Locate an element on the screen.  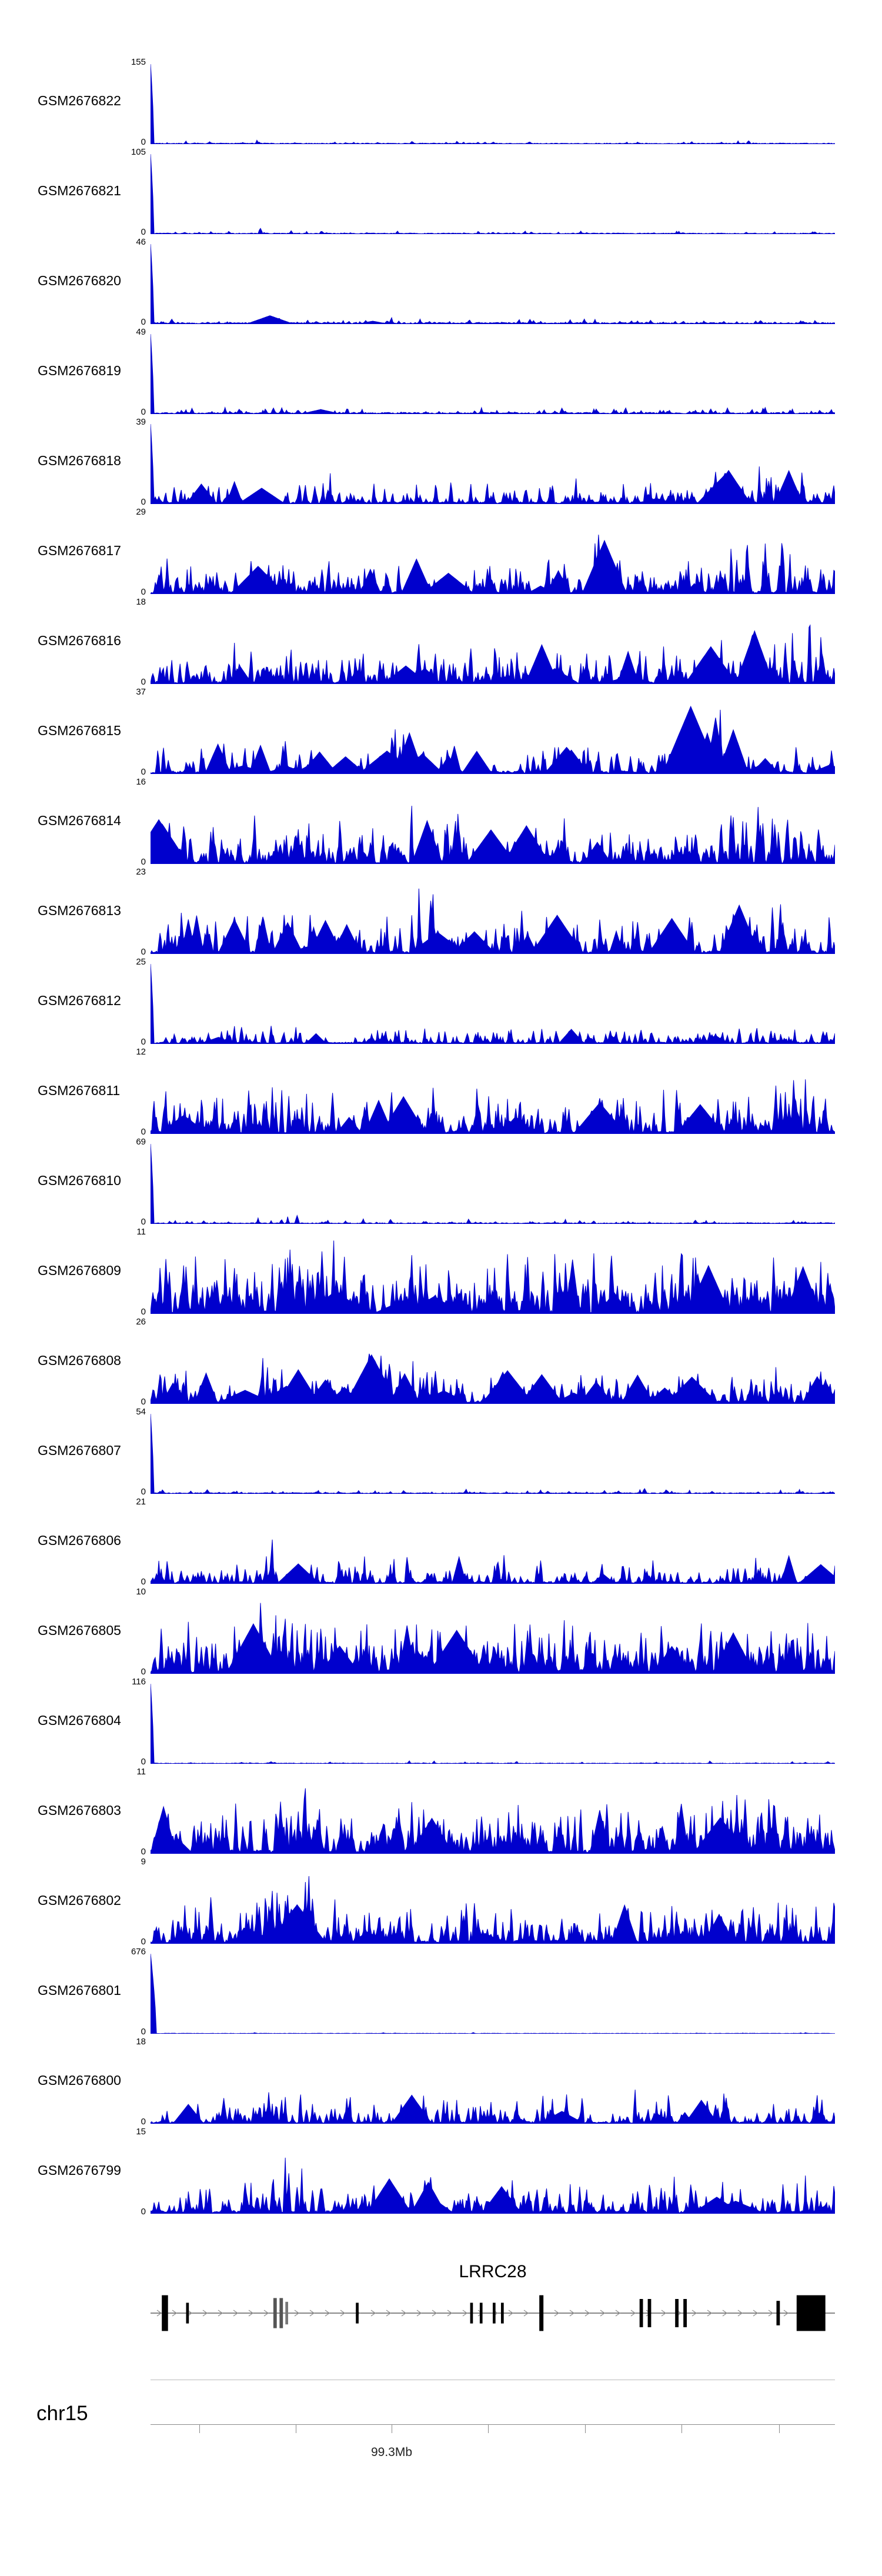
coordinate-label: 99.3Mb is located at coordinates (391, 2452).